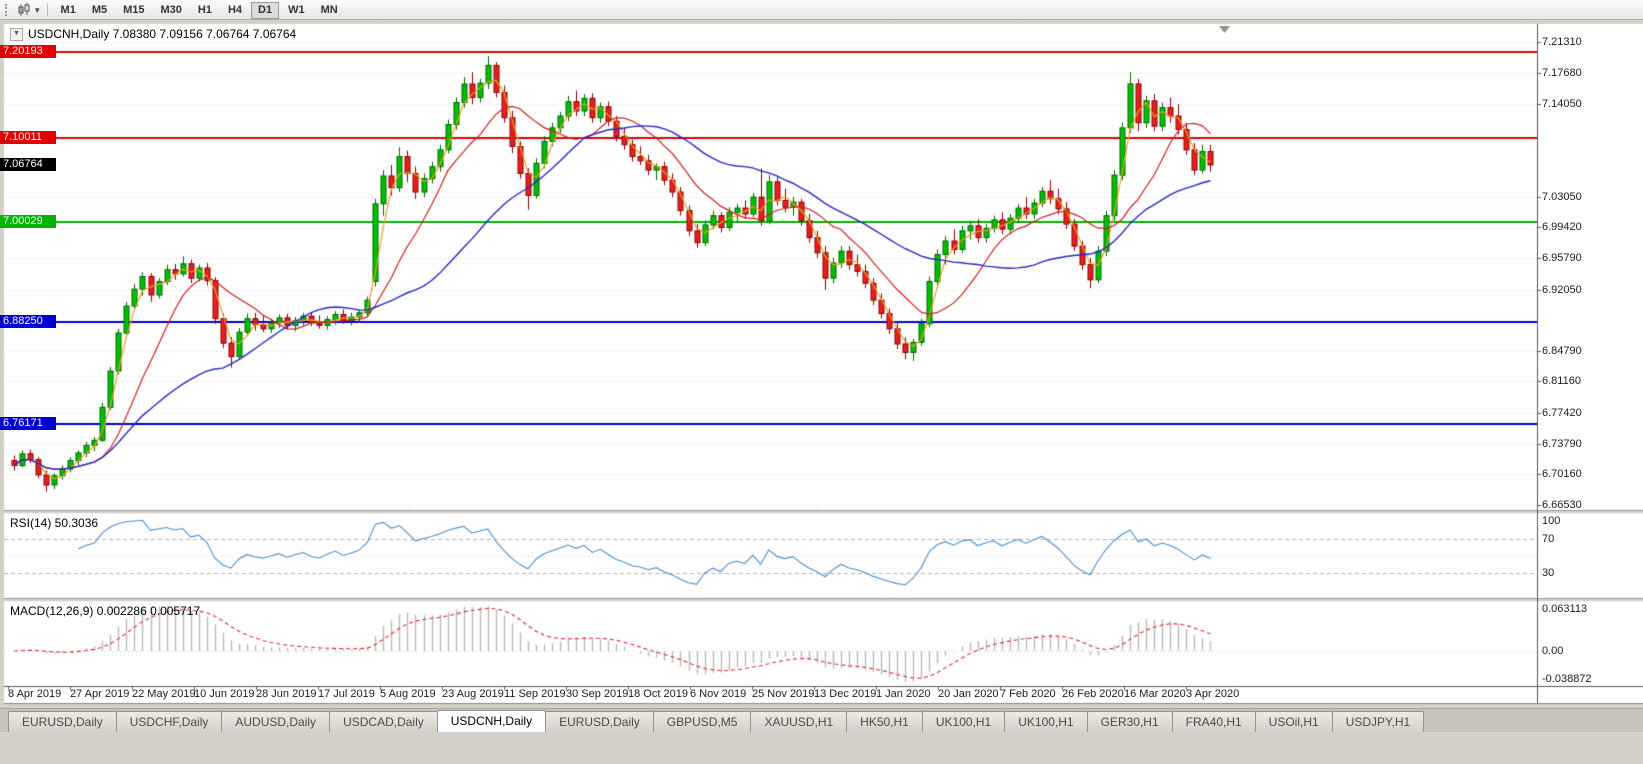  What do you see at coordinates (276, 721) in the screenshot?
I see `chart-tab-audusd-daily: AUDUSD,Daily` at bounding box center [276, 721].